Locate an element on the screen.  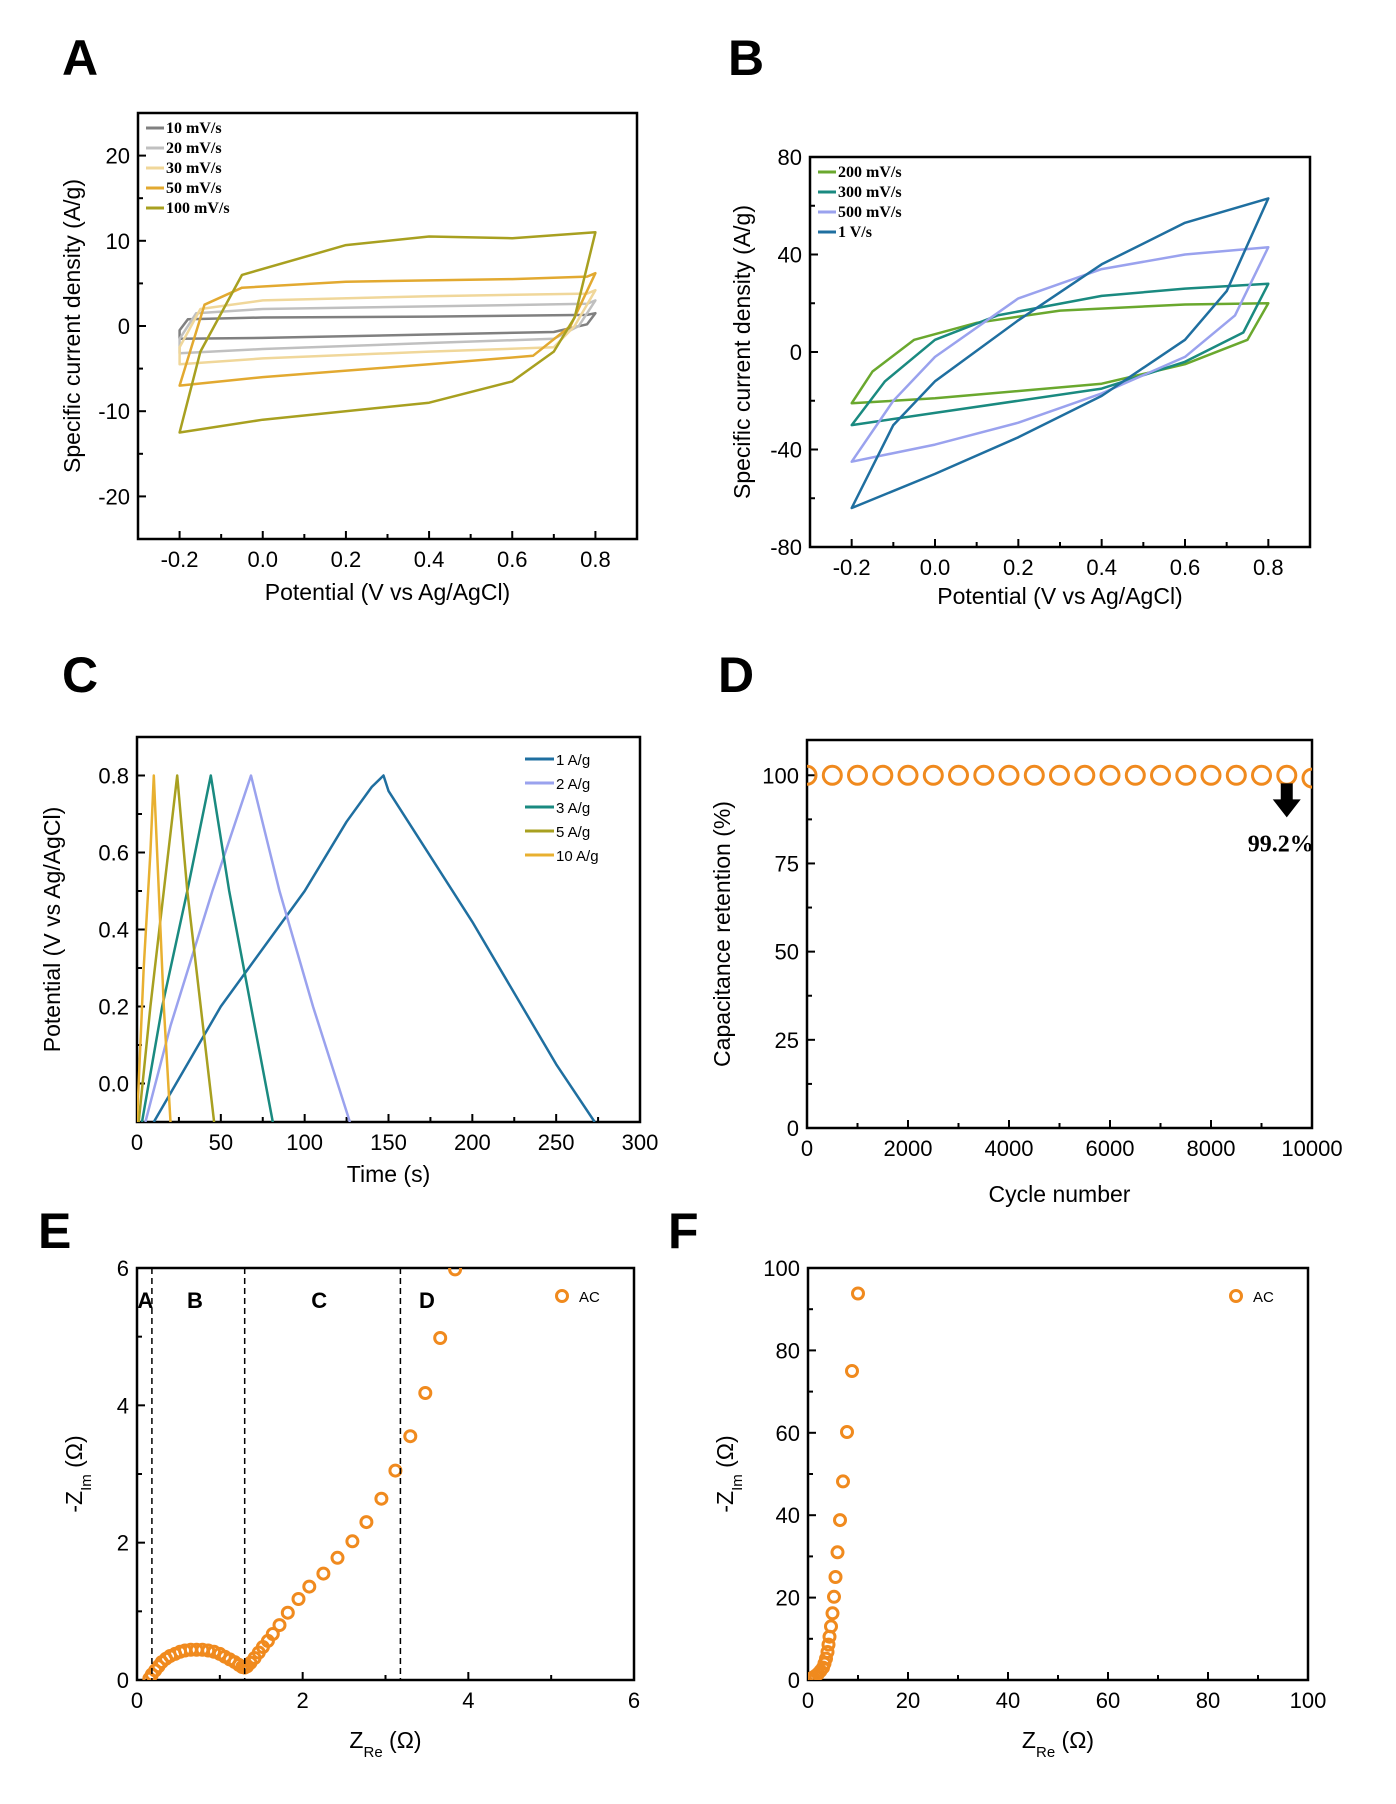
y-tick-label: 25 is located at coordinates (787, 1040).